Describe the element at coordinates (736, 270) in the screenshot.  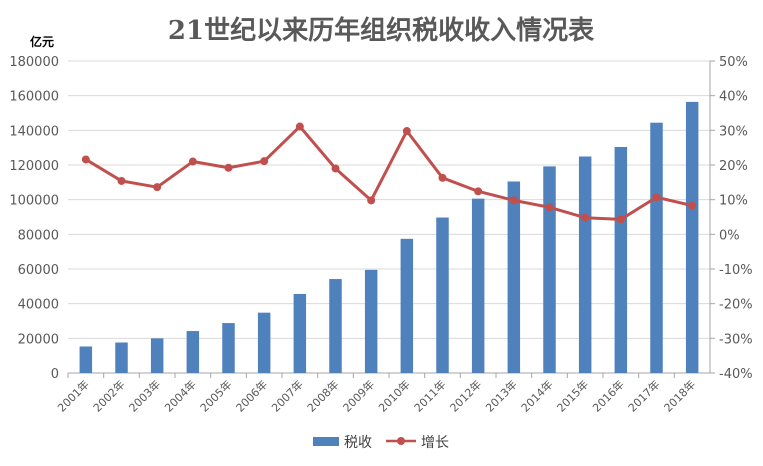
I see `y2-tick-label: -10%` at that location.